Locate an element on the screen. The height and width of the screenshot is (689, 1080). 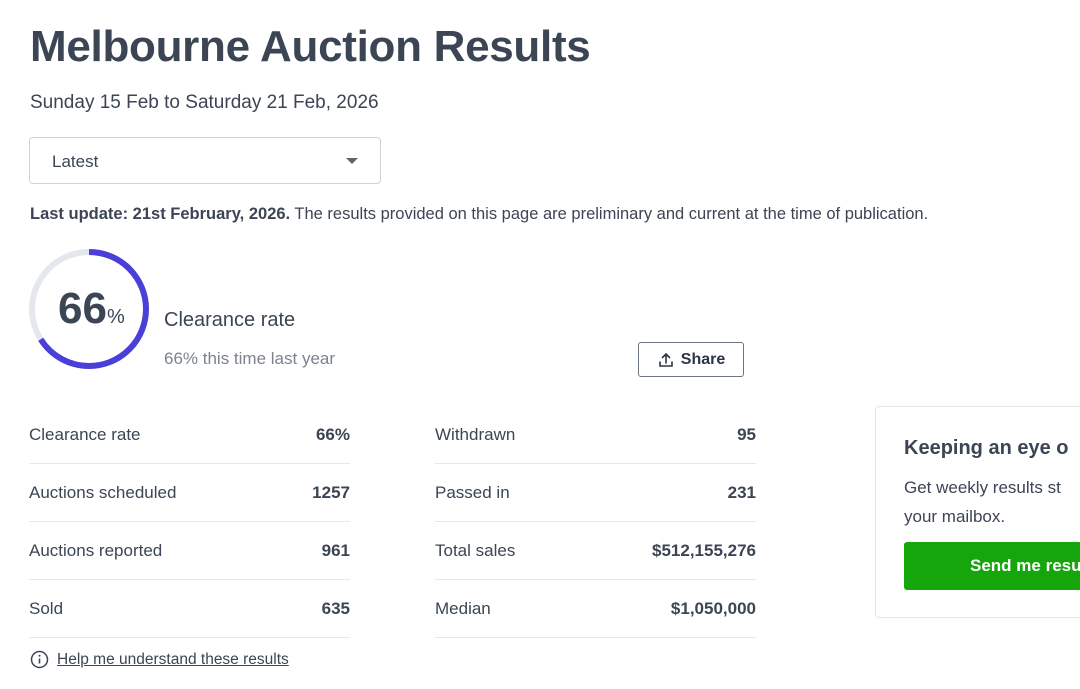
stat-label: Total sales is located at coordinates (475, 550).